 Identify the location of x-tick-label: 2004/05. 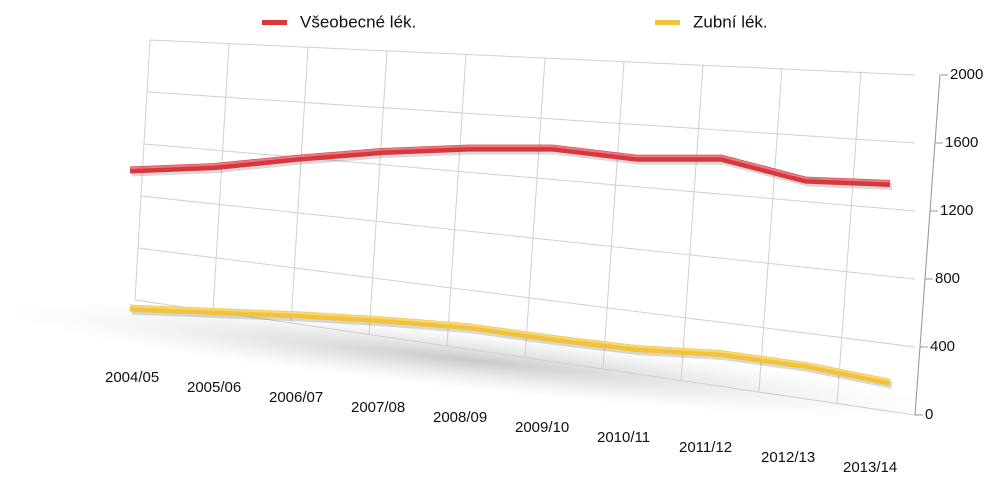
(132, 377).